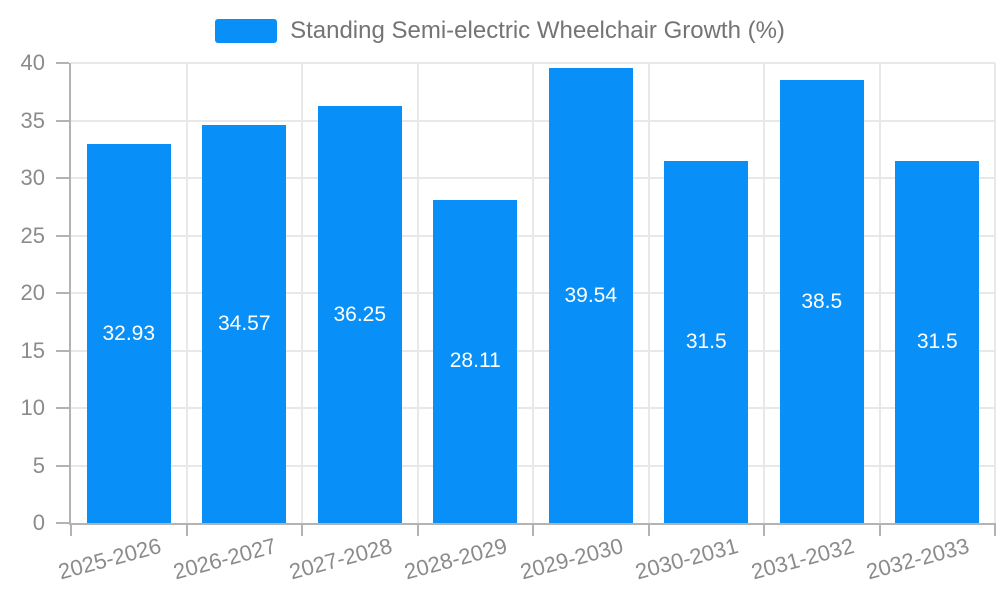  I want to click on bar-value-label: 34.57, so click(244, 324).